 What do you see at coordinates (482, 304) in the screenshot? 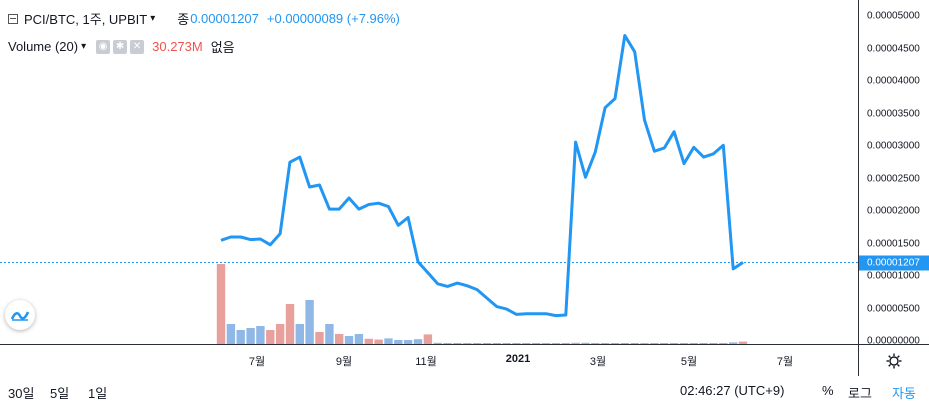
I see `volume-bars` at bounding box center [482, 304].